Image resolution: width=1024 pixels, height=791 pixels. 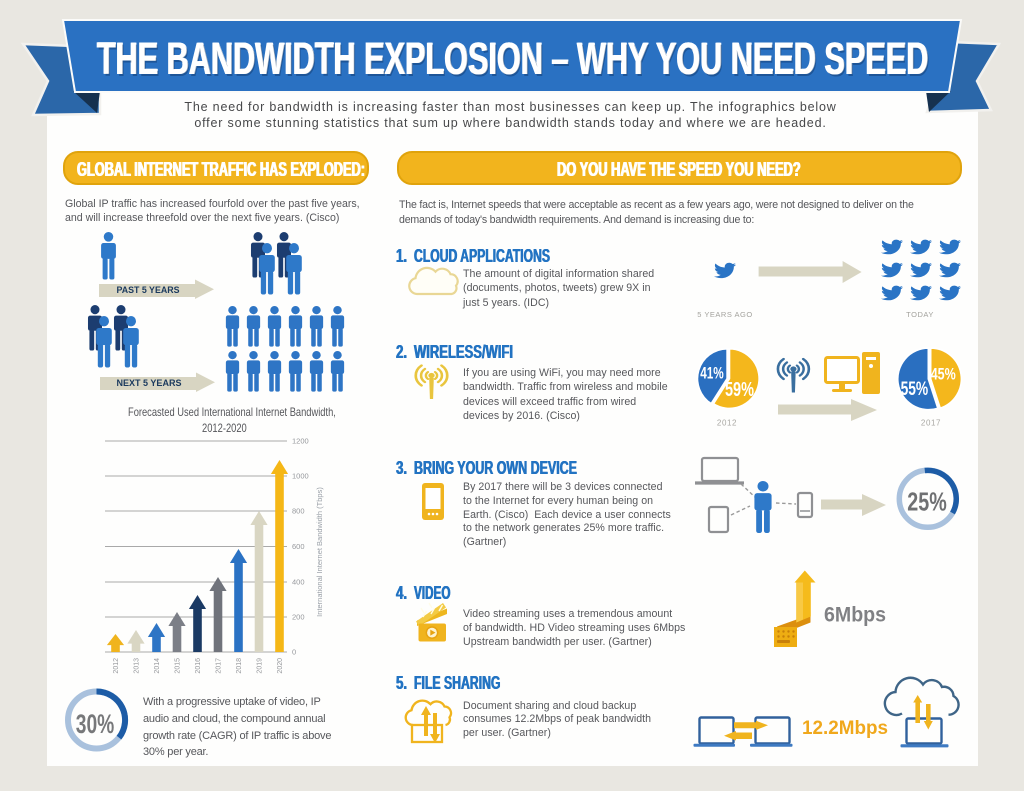 What do you see at coordinates (137, 666) in the screenshot?
I see `svg-text: 2013` at bounding box center [137, 666].